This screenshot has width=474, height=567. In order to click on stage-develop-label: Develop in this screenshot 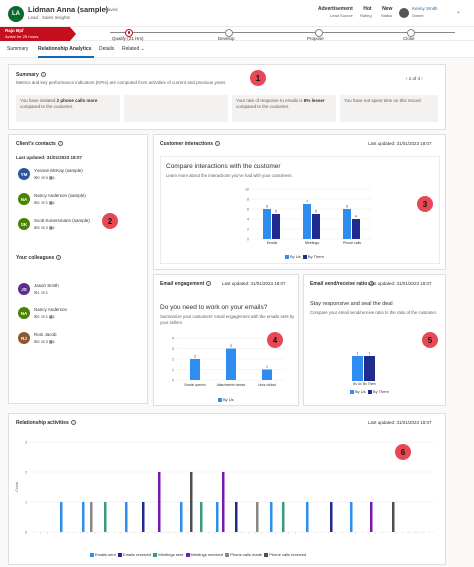, I will do `click(226, 38)`.